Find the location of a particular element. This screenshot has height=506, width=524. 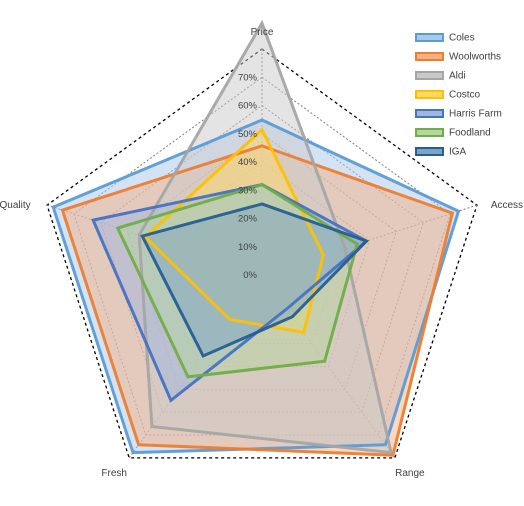

legend-label: Harris Farm is located at coordinates (475, 114).